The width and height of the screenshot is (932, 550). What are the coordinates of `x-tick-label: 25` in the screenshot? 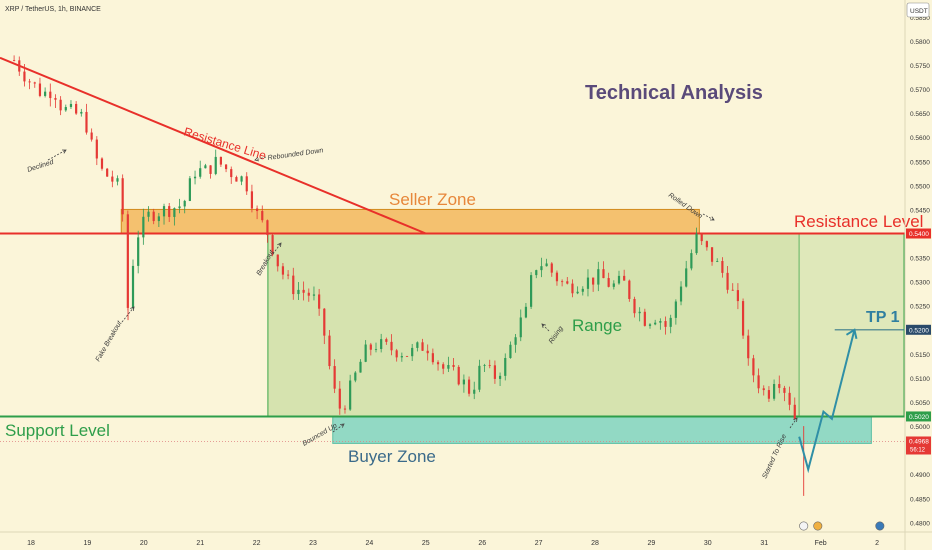 It's located at (426, 543).